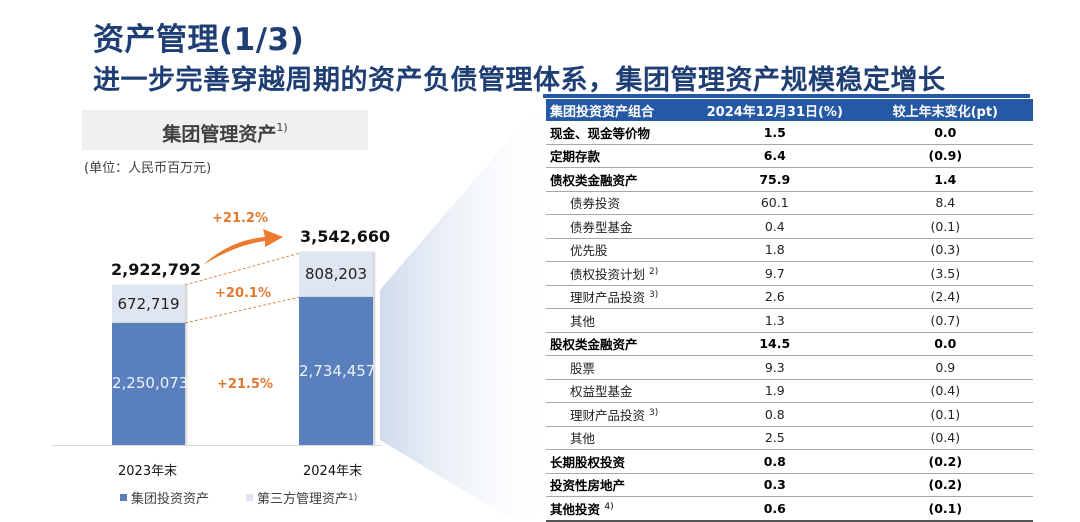 The width and height of the screenshot is (1080, 522). I want to click on table-row: 定期存款 6.4 (0.9), so click(789, 156).